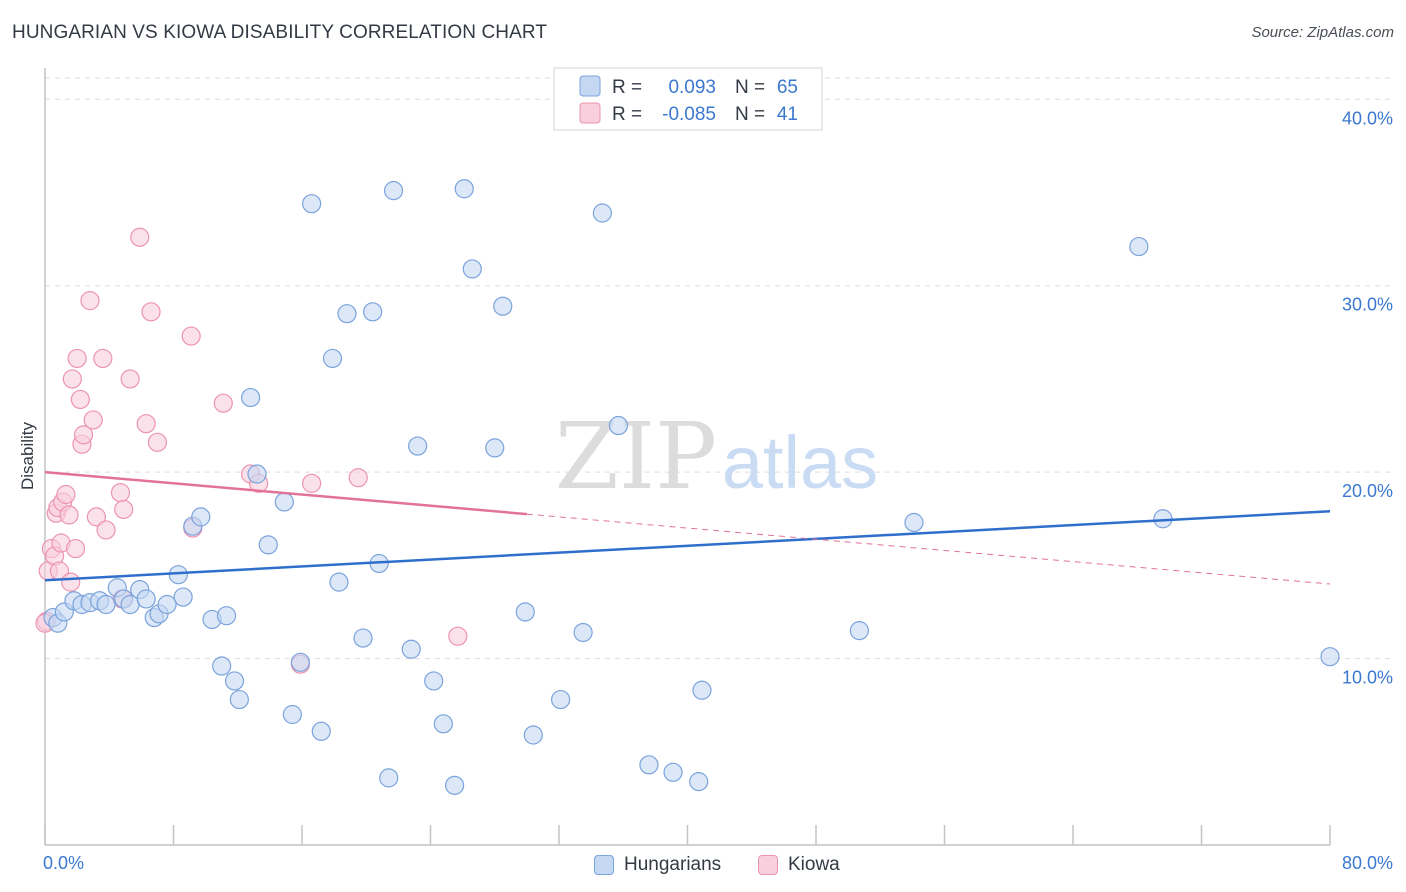 The height and width of the screenshot is (892, 1406). I want to click on y-tick-label-1: 20.0%, so click(1367, 491).